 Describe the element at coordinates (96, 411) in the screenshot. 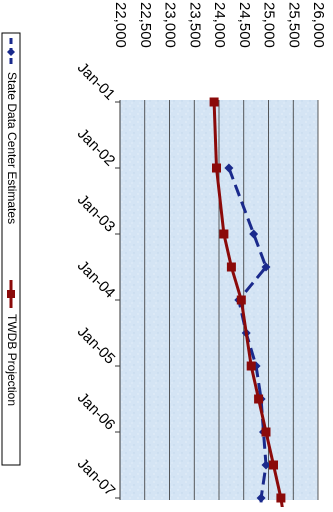

I see `category-tick-label: Jan-06` at that location.